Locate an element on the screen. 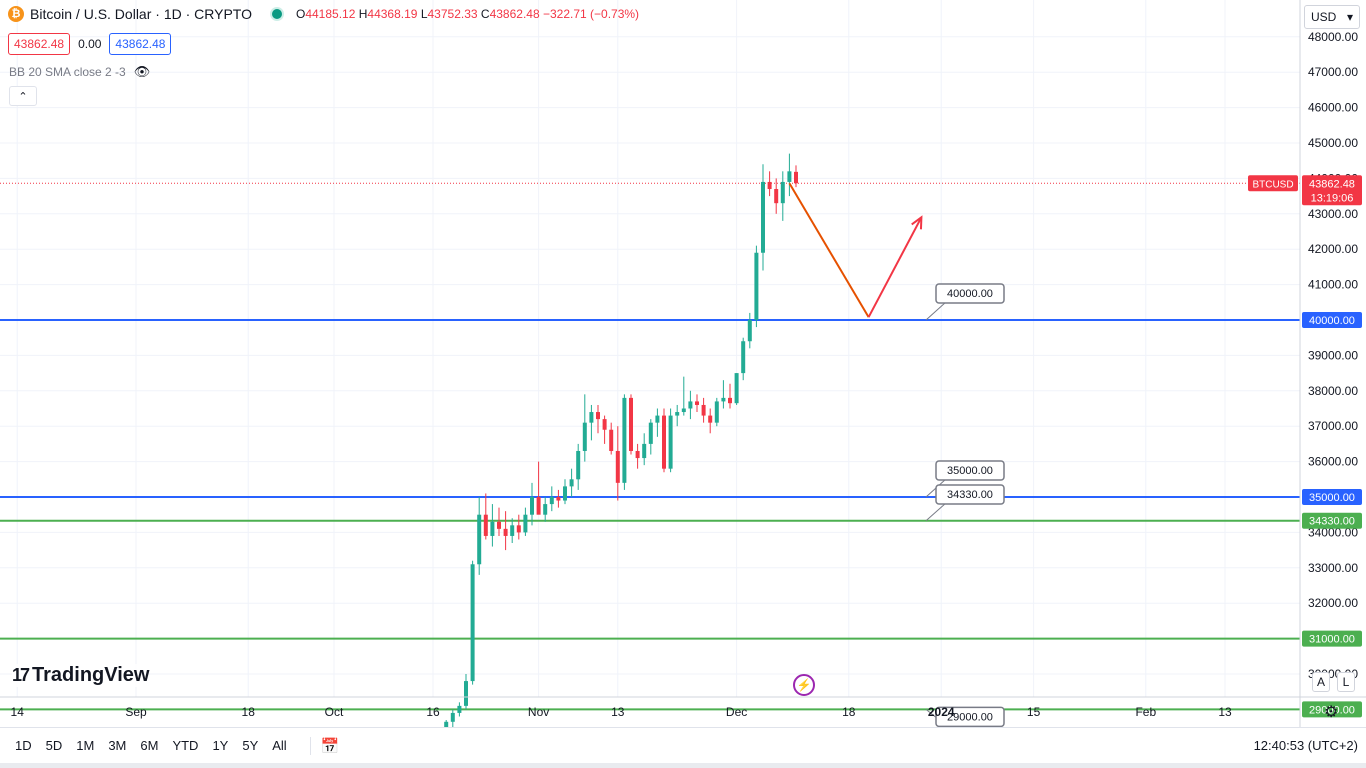 This screenshot has width=1366, height=768. tradingview-logo: 17 TradingView is located at coordinates (81, 675).